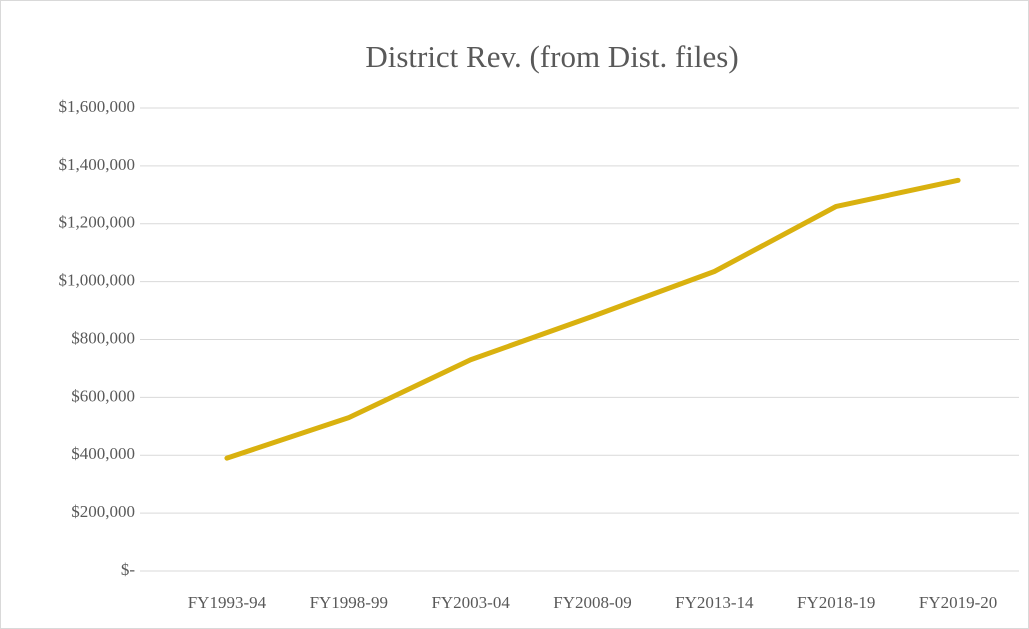 The image size is (1029, 629). I want to click on x-tick-label: FY2013-14, so click(714, 602).